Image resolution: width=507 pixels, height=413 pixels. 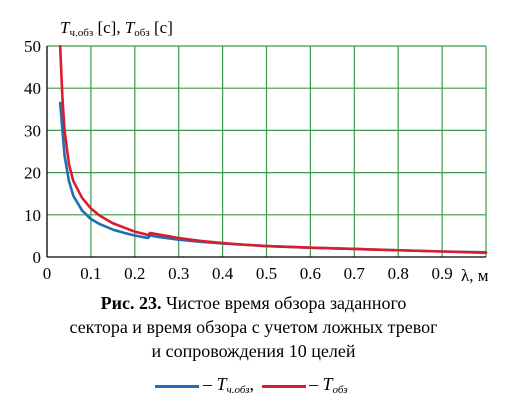 What do you see at coordinates (161, 27) in the screenshot?
I see `title-unit-2: [с]` at bounding box center [161, 27].